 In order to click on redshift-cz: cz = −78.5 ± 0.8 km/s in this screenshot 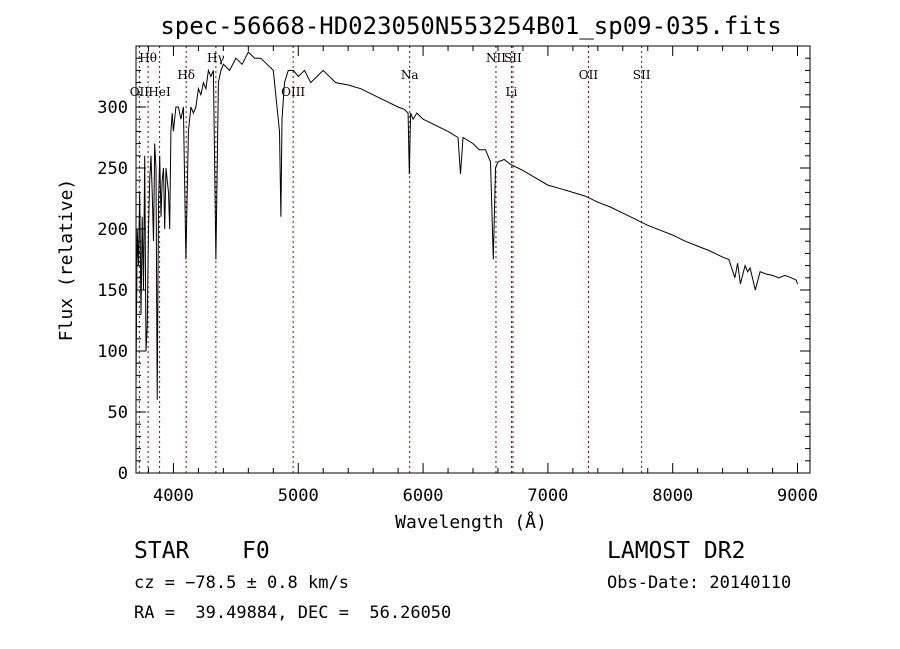, I will do `click(241, 583)`.